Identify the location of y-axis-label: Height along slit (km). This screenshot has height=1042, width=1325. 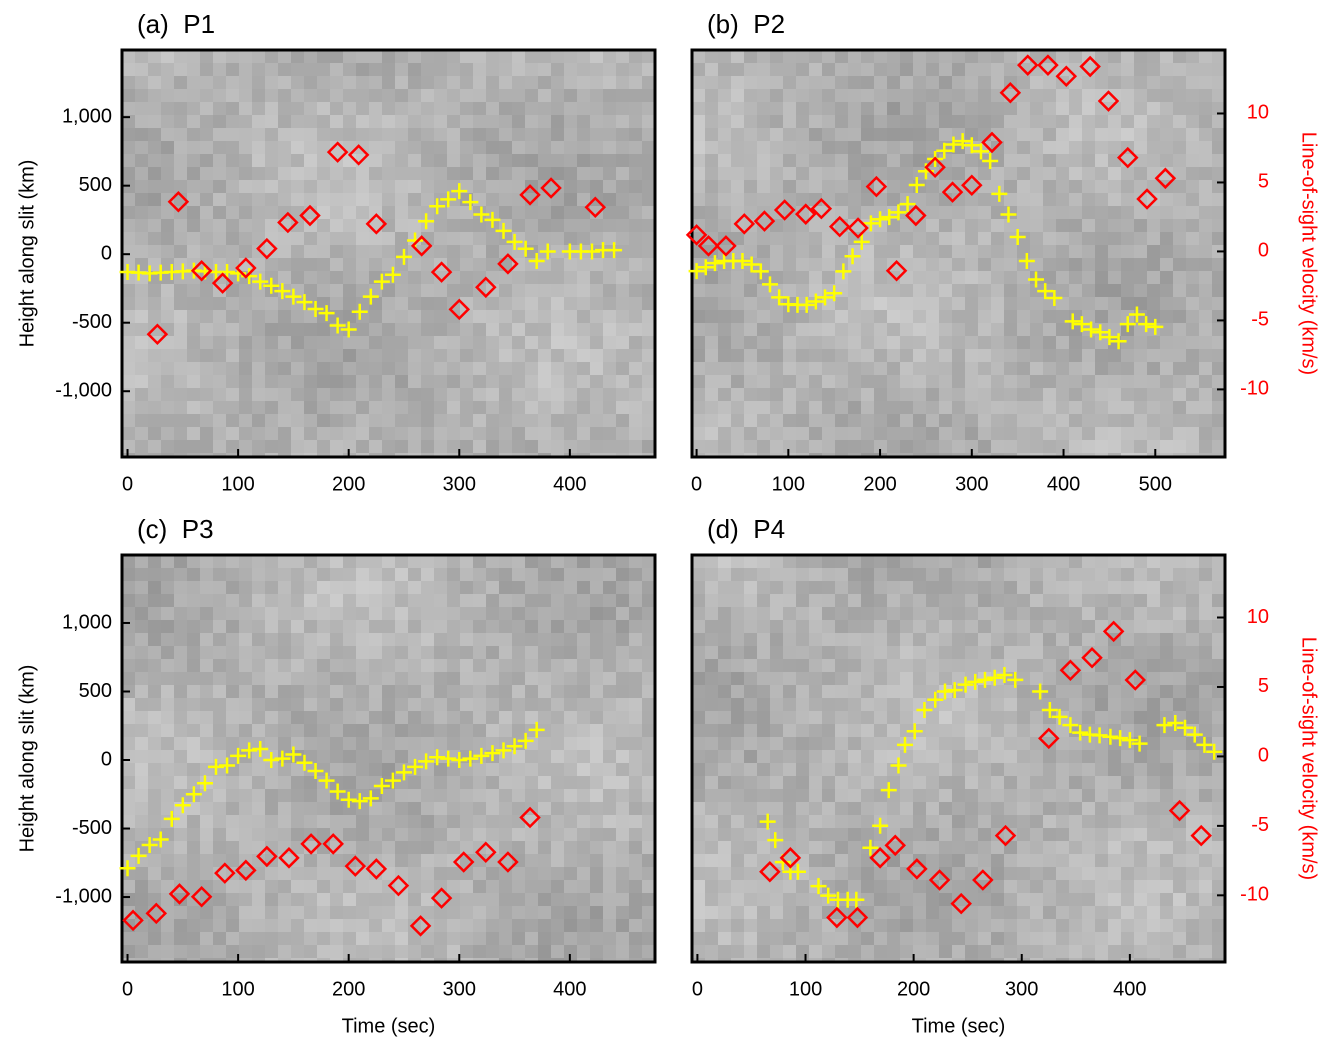
(27, 759).